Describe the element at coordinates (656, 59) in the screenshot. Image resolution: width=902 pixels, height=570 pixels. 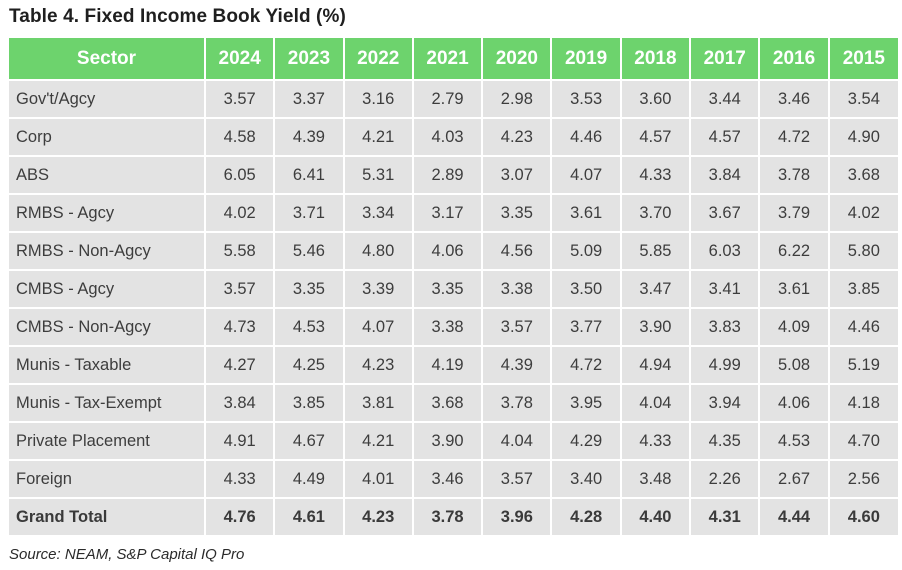
I see `column-header-year: 2018` at that location.